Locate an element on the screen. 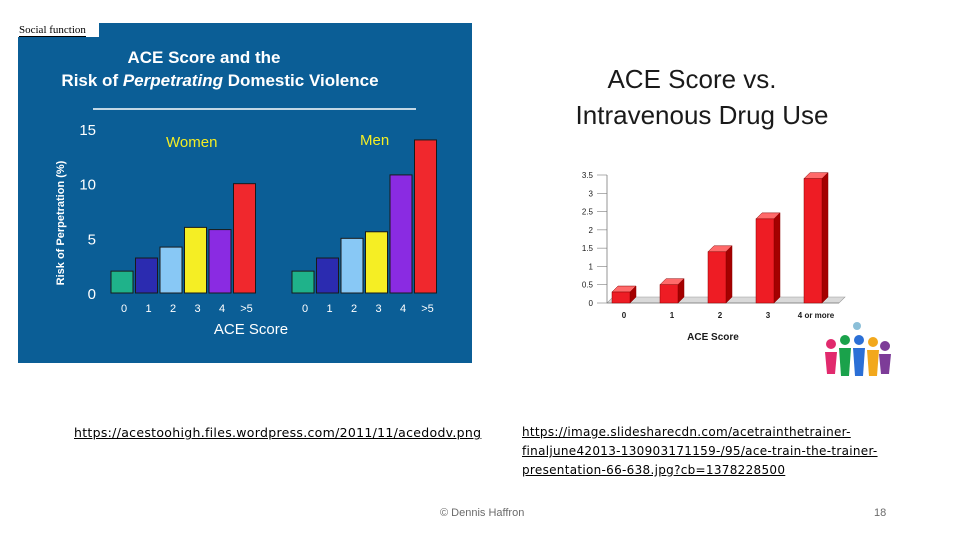  dv-y-tick-label: 15 is located at coordinates (87, 130).